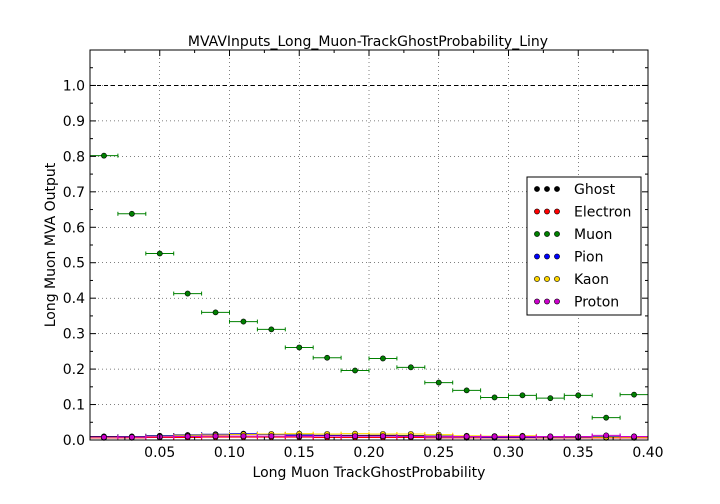 This screenshot has height=504, width=720. What do you see at coordinates (74, 193) in the screenshot?
I see `y-tick-label: 0.7` at bounding box center [74, 193].